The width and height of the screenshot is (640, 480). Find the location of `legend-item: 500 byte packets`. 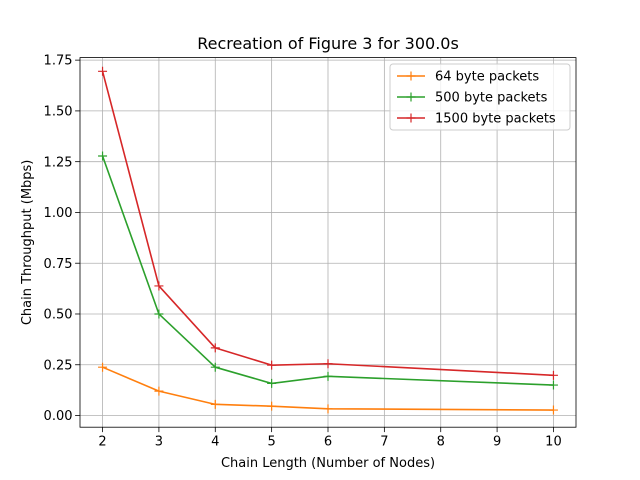

legend-item: 500 byte packets is located at coordinates (472, 98).